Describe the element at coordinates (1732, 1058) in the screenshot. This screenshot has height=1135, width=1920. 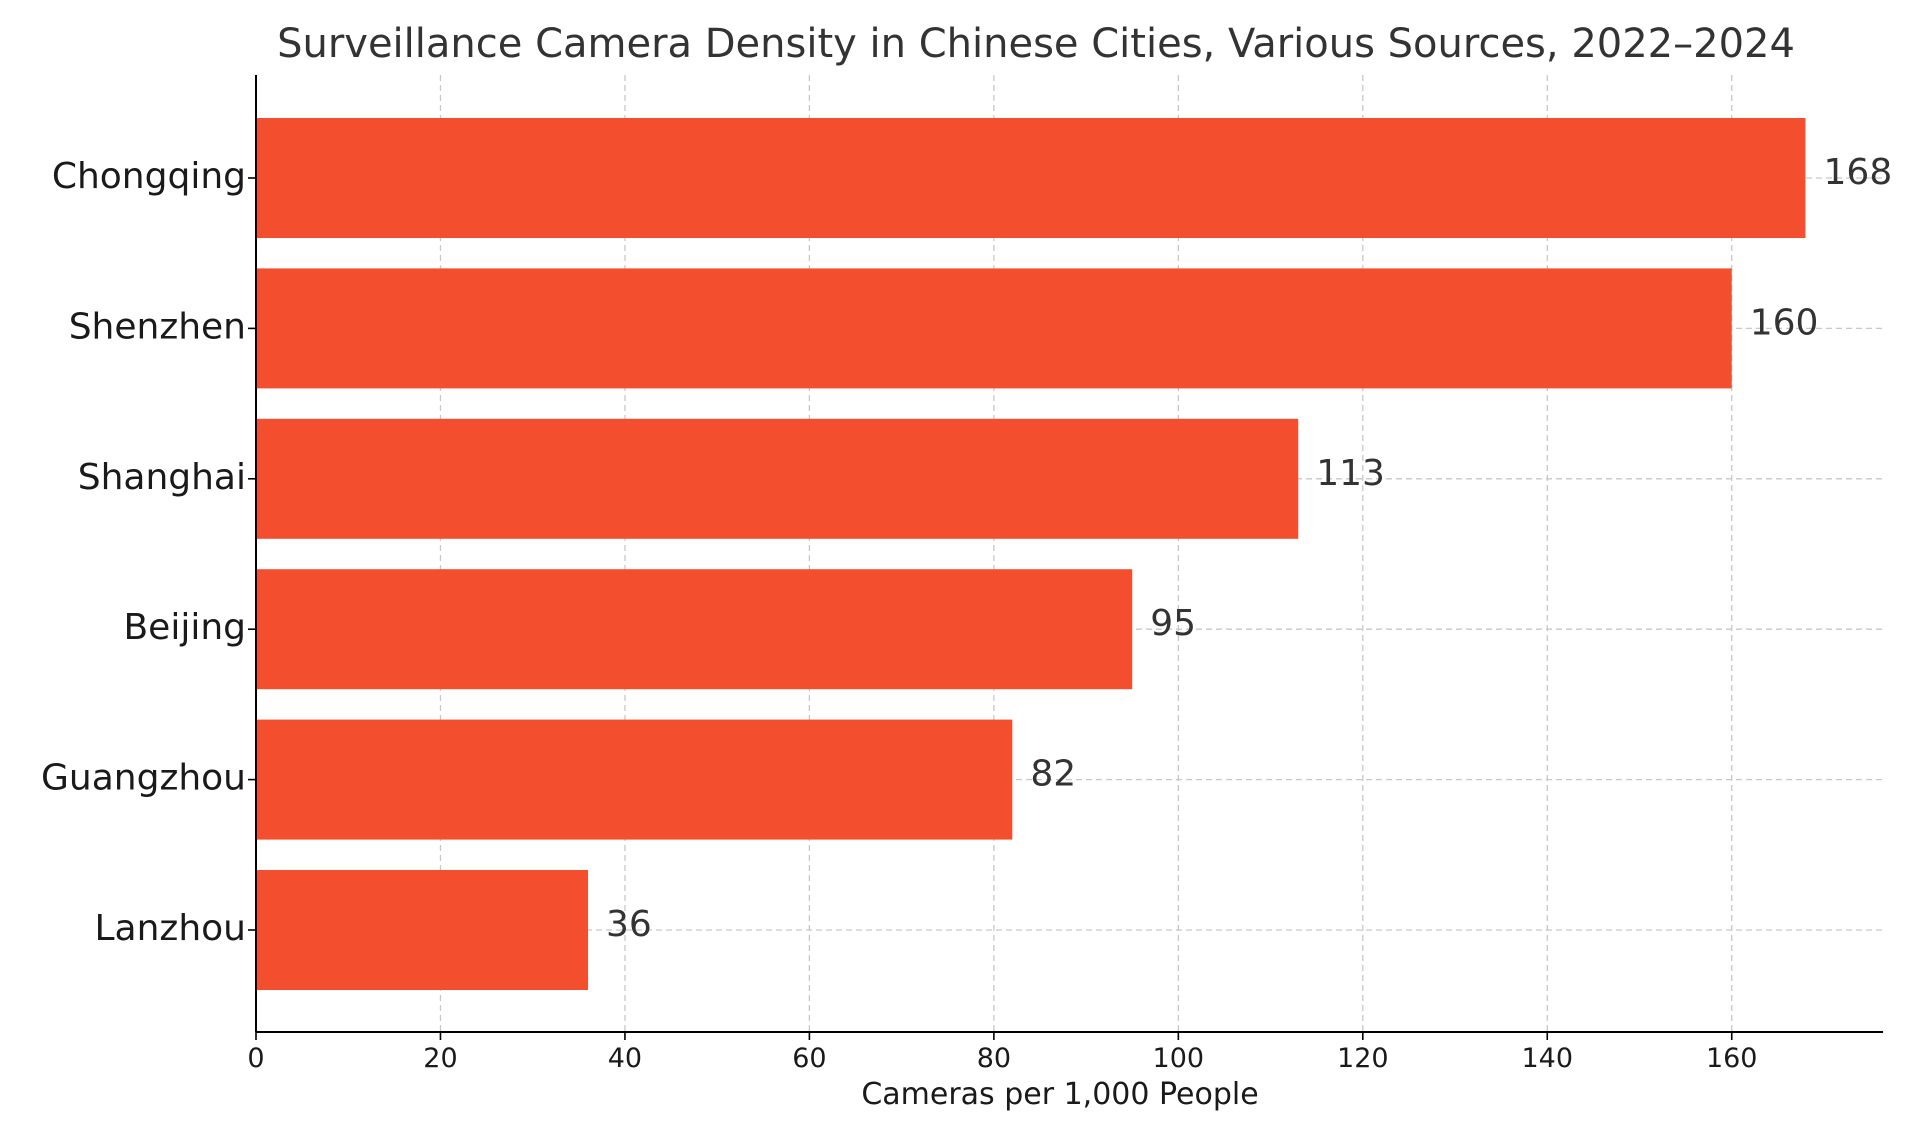
I see `x-tick-label: 160` at that location.